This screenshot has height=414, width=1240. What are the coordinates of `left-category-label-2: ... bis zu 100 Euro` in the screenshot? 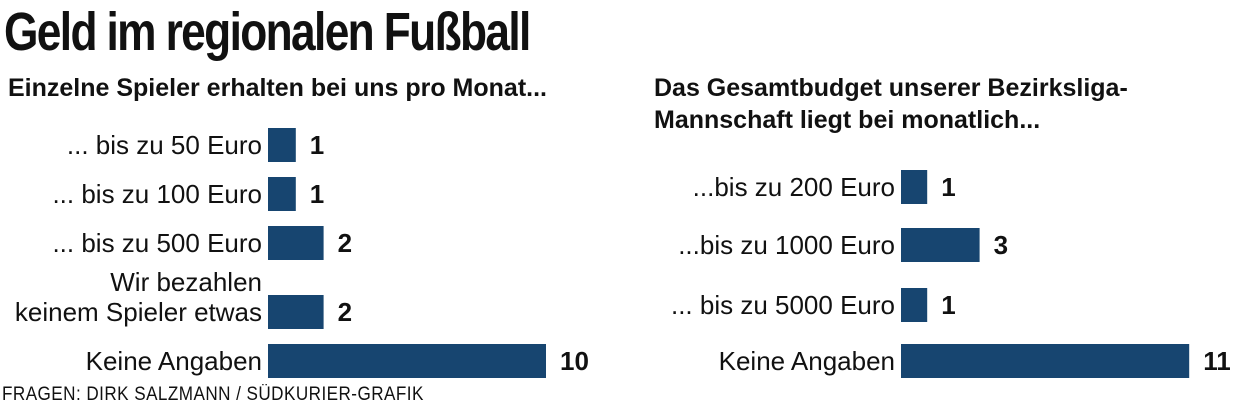 It's located at (157, 194).